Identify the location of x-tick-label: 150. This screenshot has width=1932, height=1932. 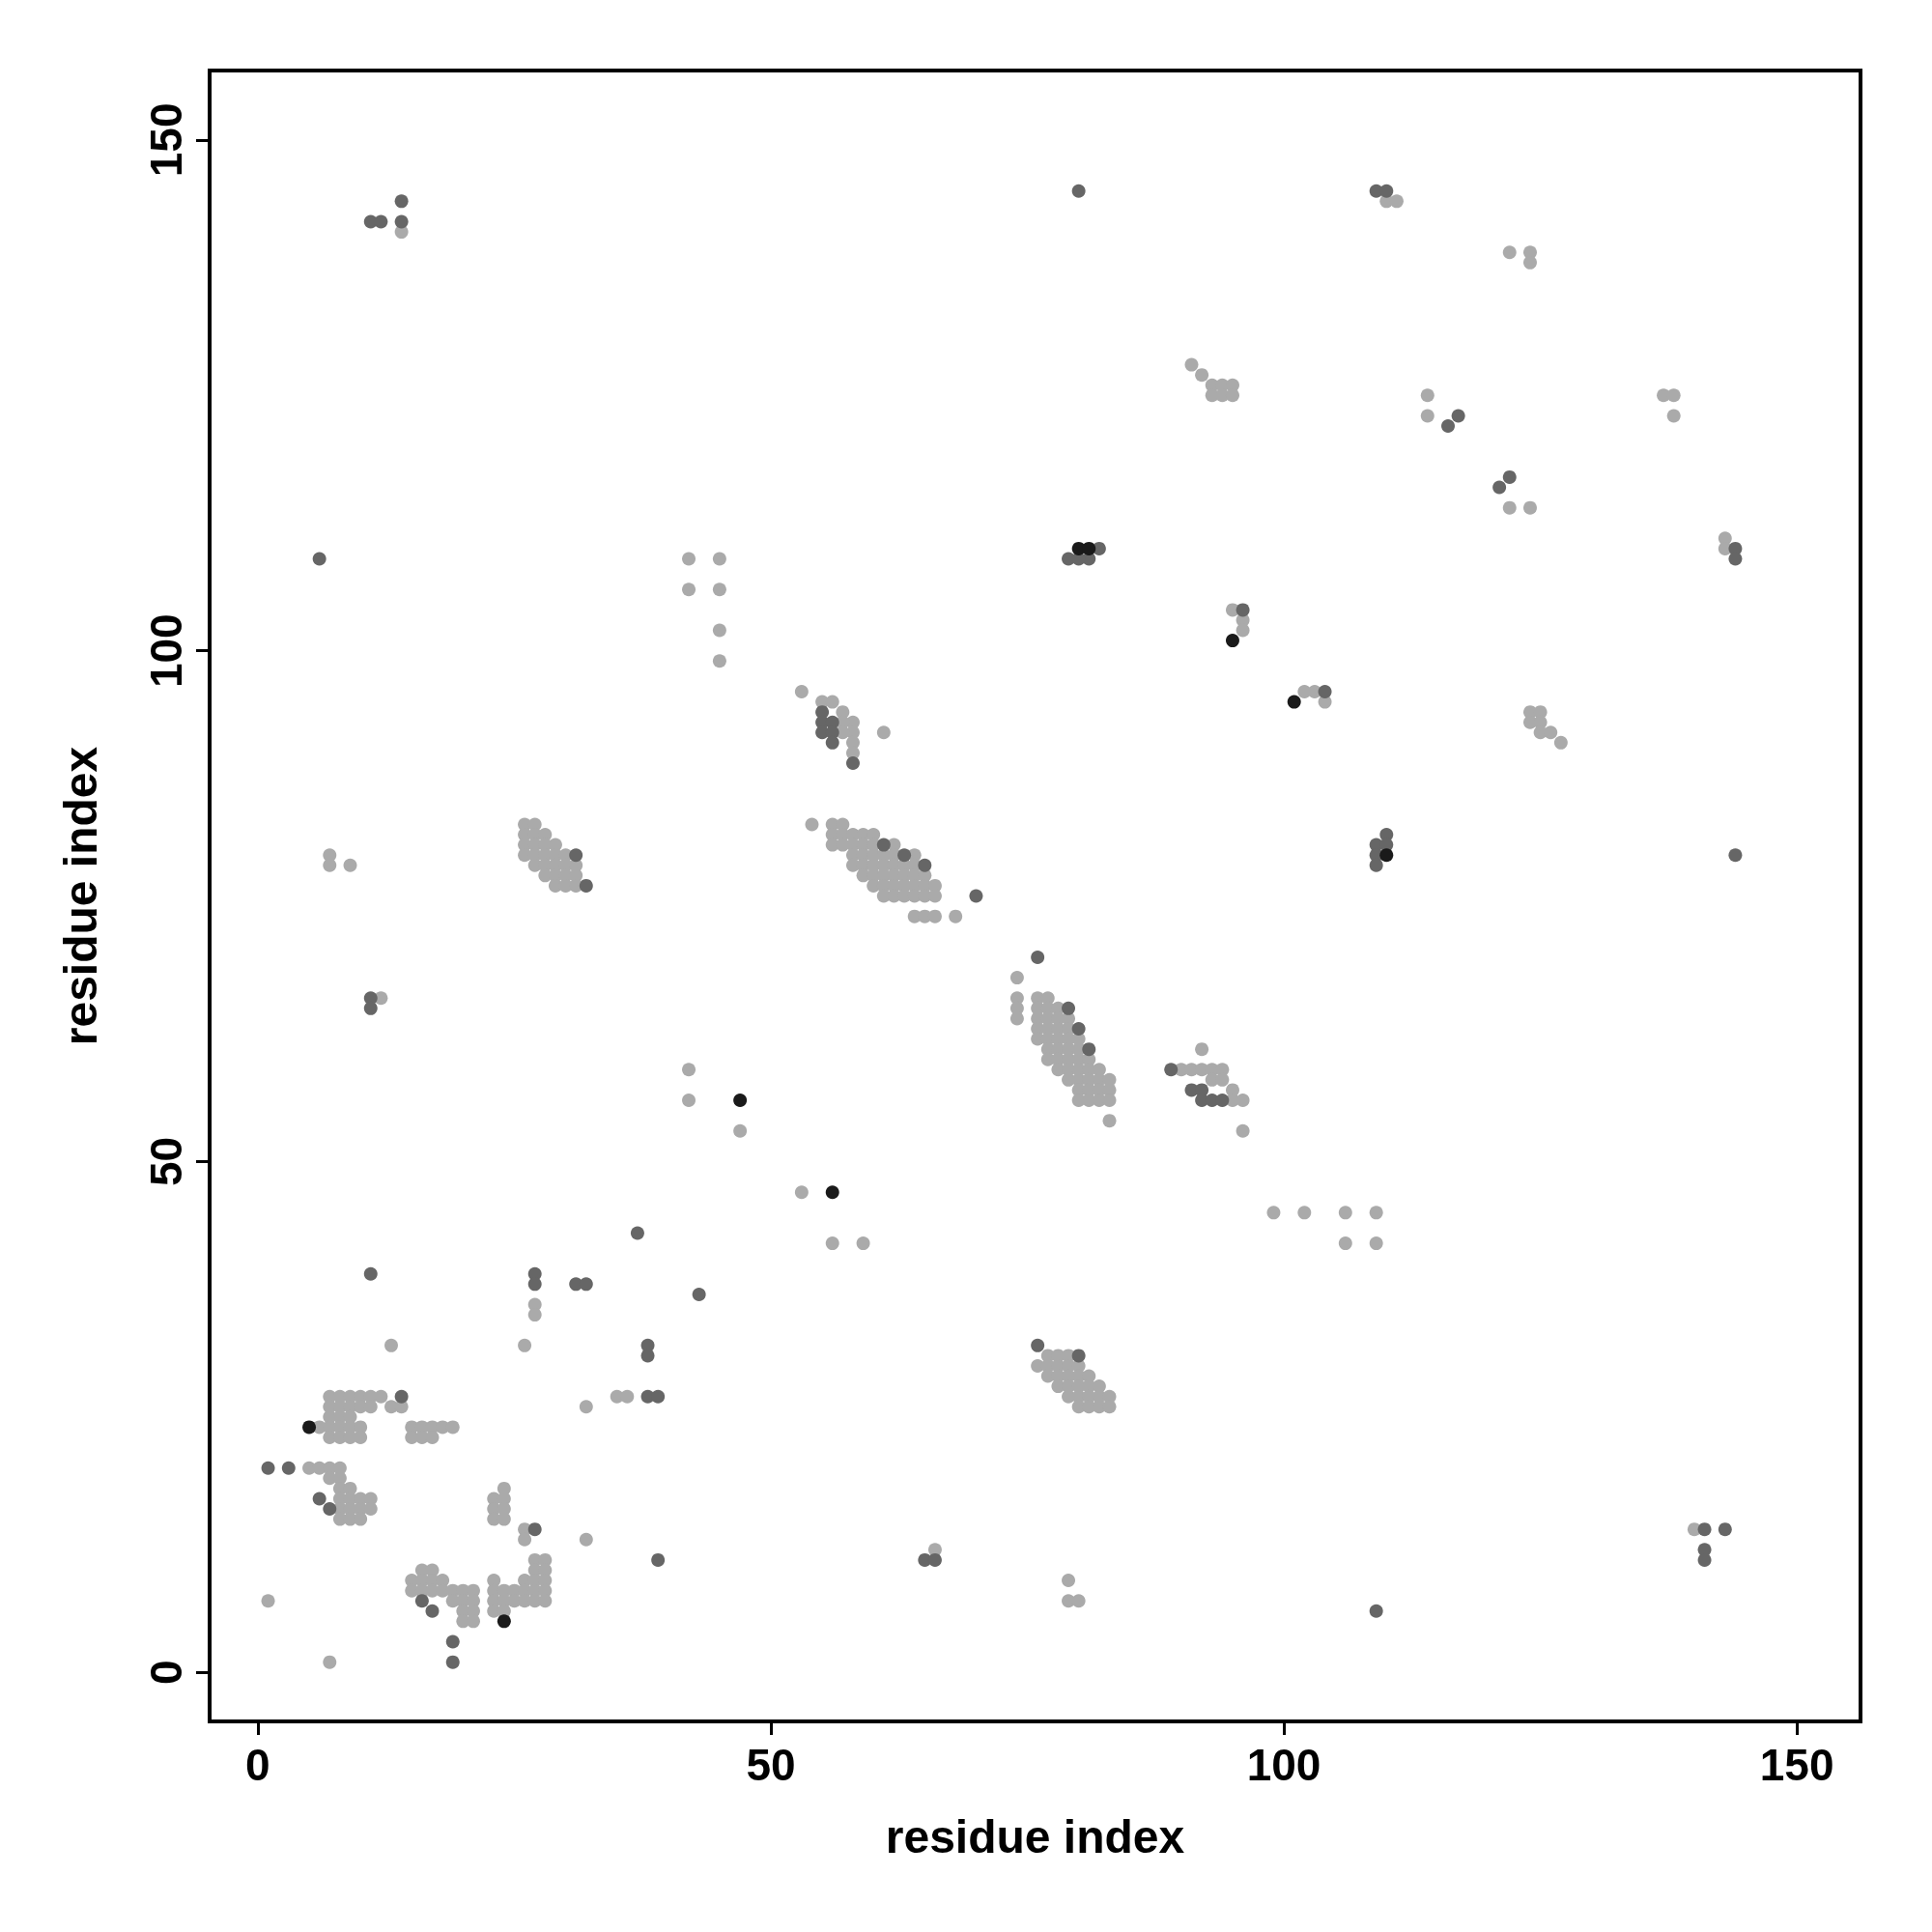
(1796, 1765).